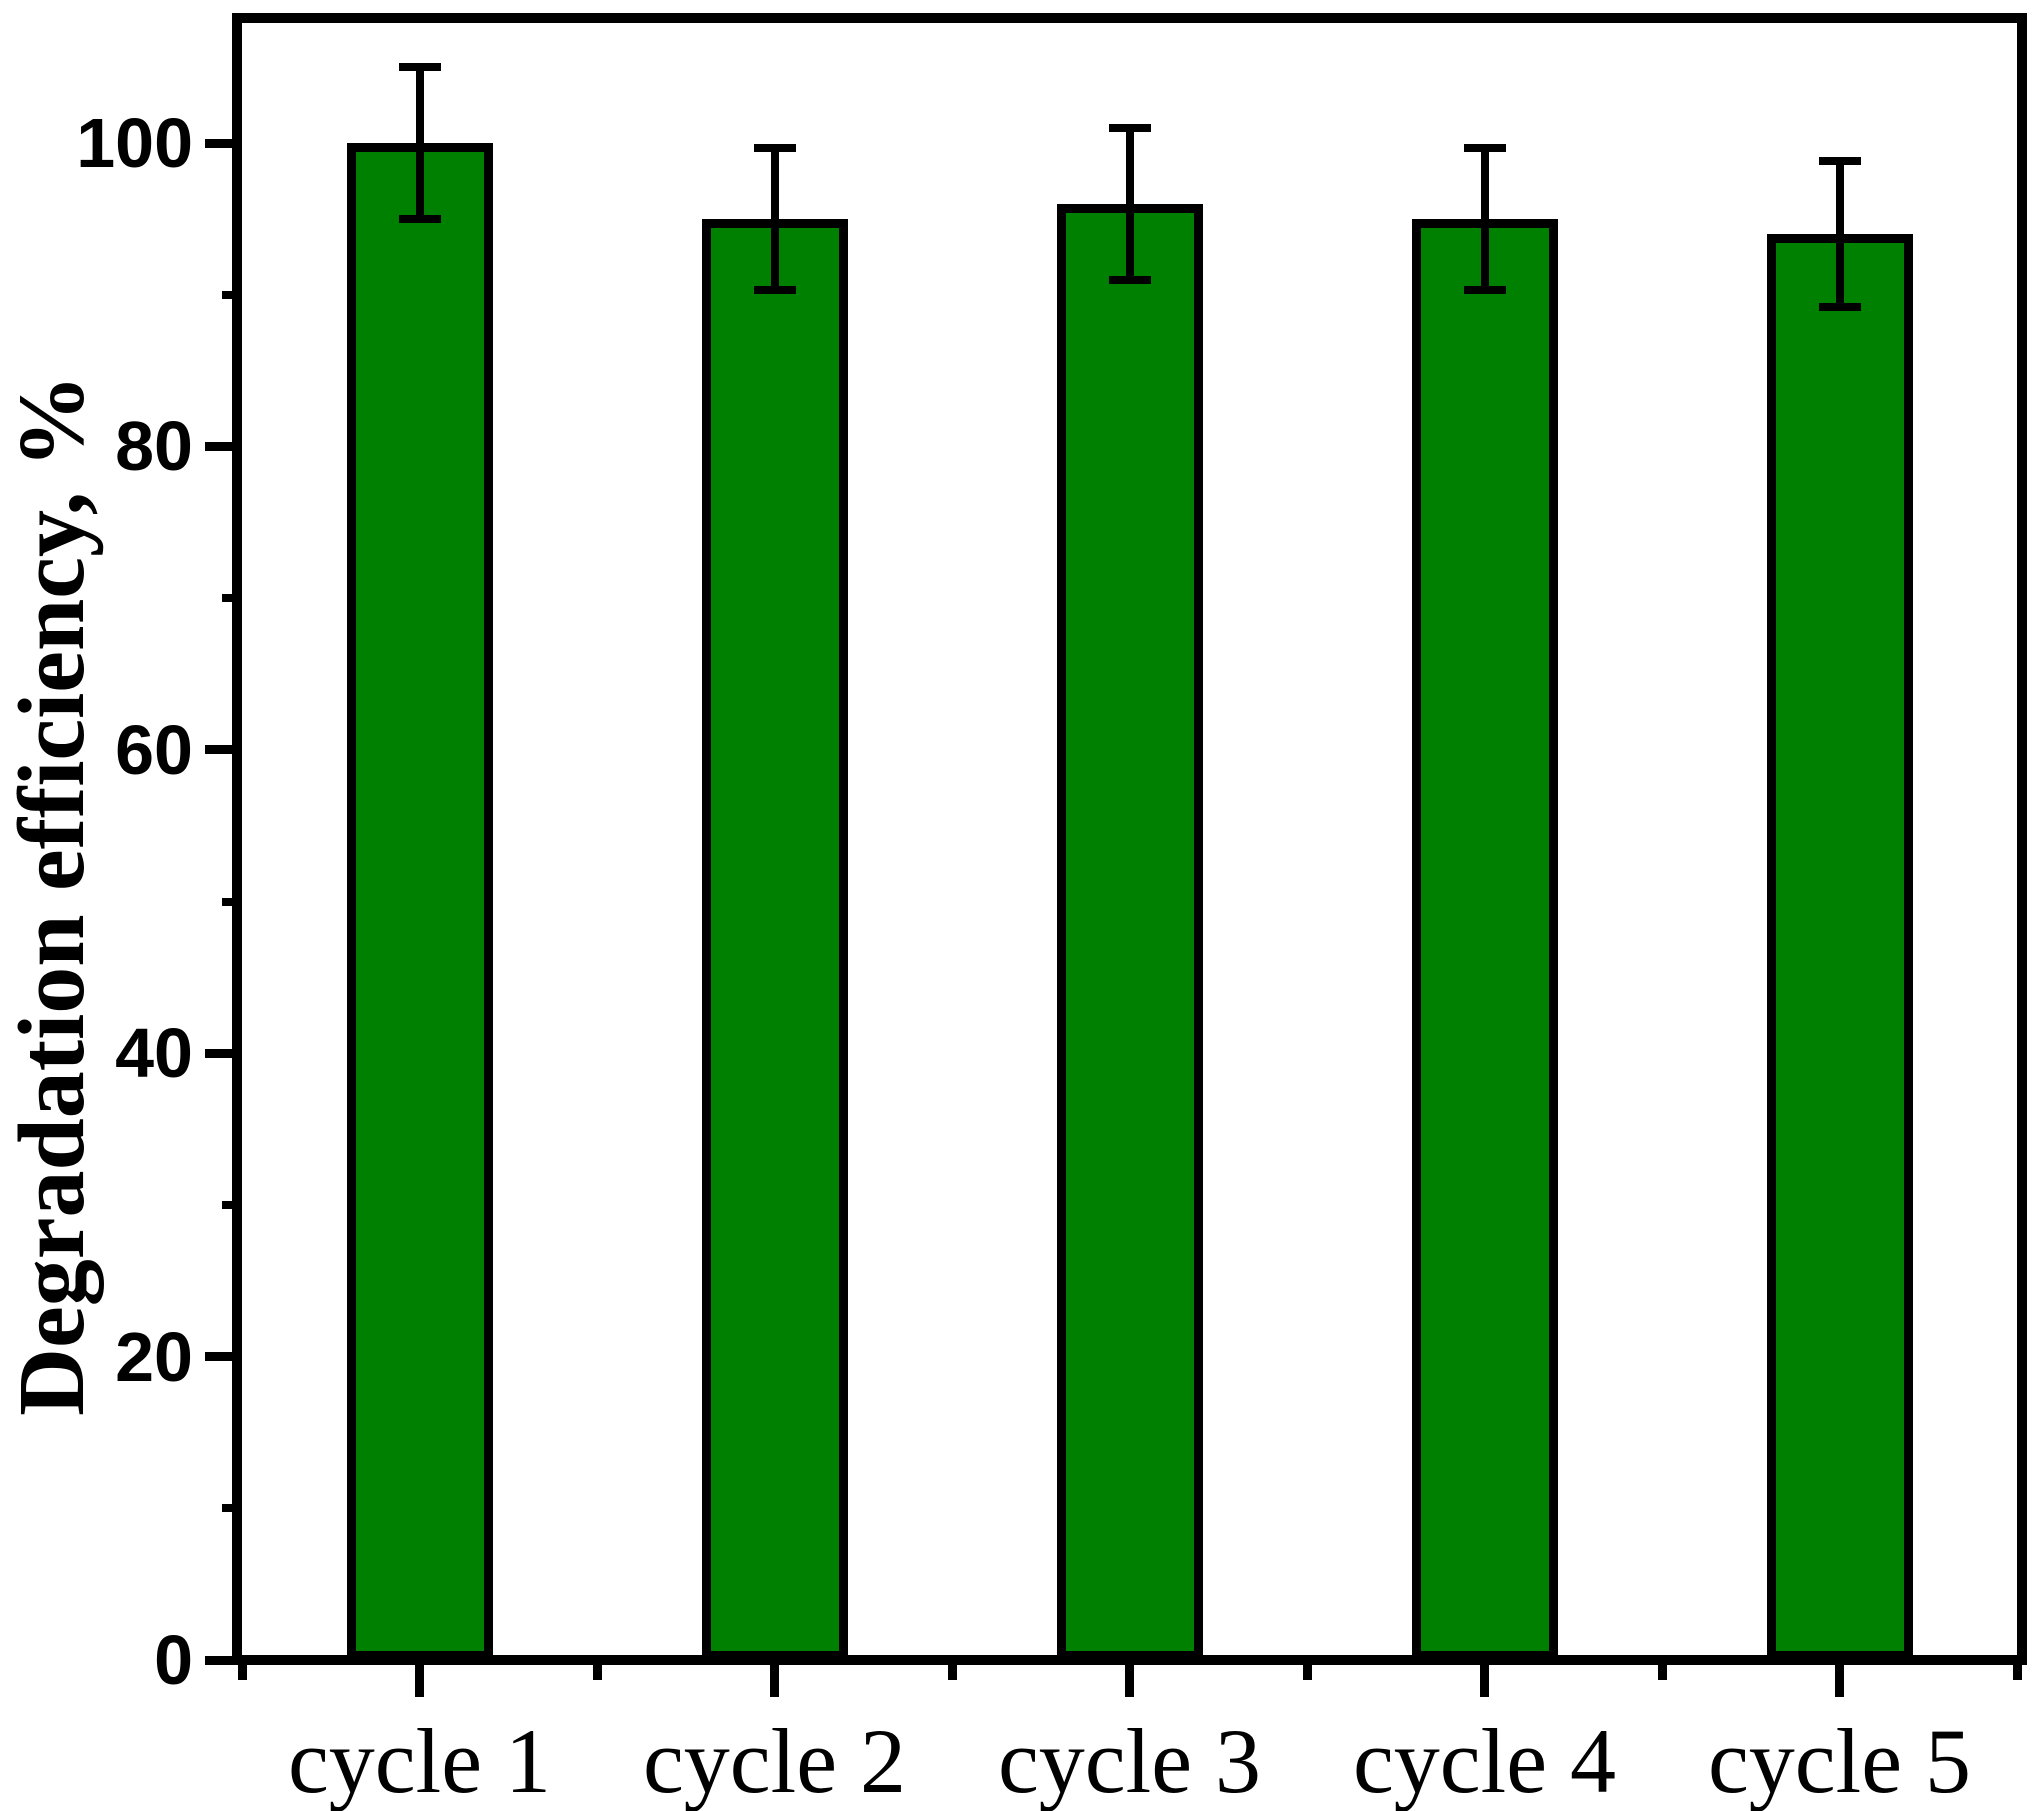 The image size is (2038, 1811). Describe the element at coordinates (154, 1053) in the screenshot. I see `y-tick-label-40: 40` at that location.